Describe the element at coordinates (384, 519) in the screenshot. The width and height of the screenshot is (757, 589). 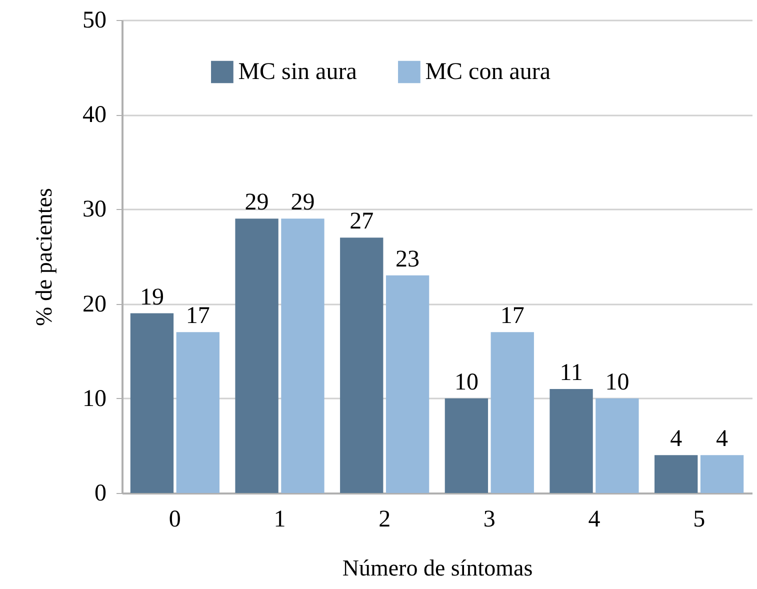
I see `x-tick-label: 2` at that location.